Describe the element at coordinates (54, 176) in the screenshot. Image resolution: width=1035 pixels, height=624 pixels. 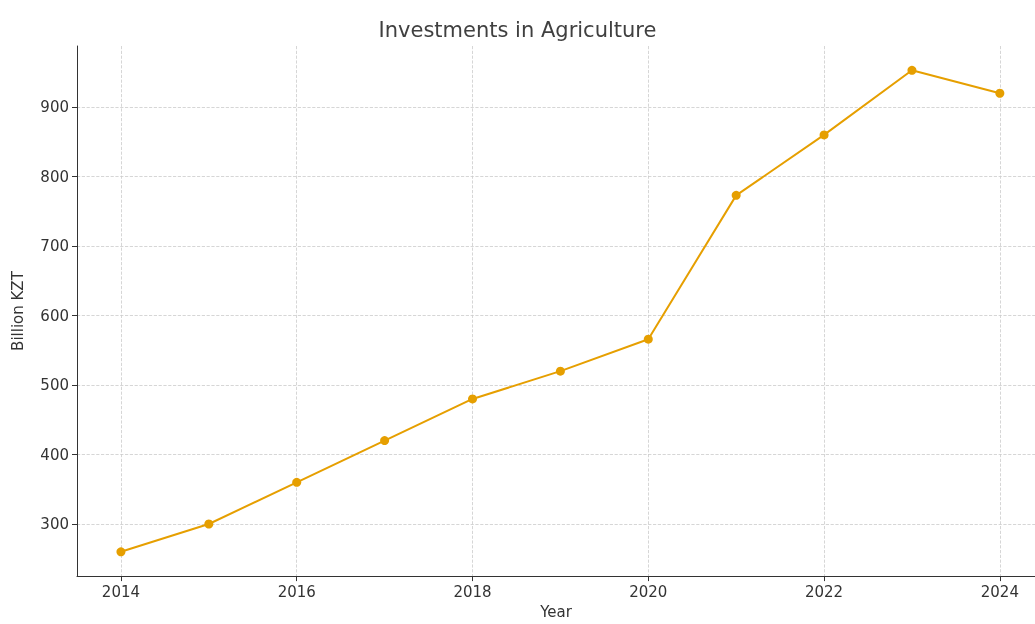
I see `y-tick-label: 800` at that location.